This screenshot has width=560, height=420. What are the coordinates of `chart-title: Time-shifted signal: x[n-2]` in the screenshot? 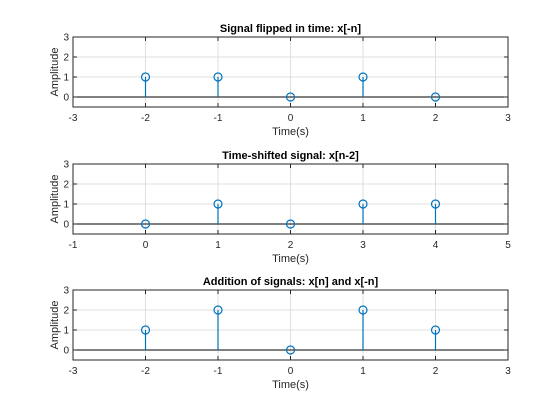 It's located at (290, 156).